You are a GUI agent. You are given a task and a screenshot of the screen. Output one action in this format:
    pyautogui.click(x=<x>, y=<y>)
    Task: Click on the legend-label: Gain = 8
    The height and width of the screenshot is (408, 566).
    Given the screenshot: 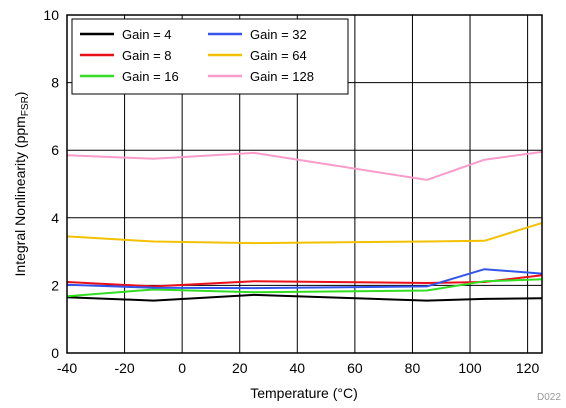 What is the action you would take?
    pyautogui.click(x=147, y=55)
    